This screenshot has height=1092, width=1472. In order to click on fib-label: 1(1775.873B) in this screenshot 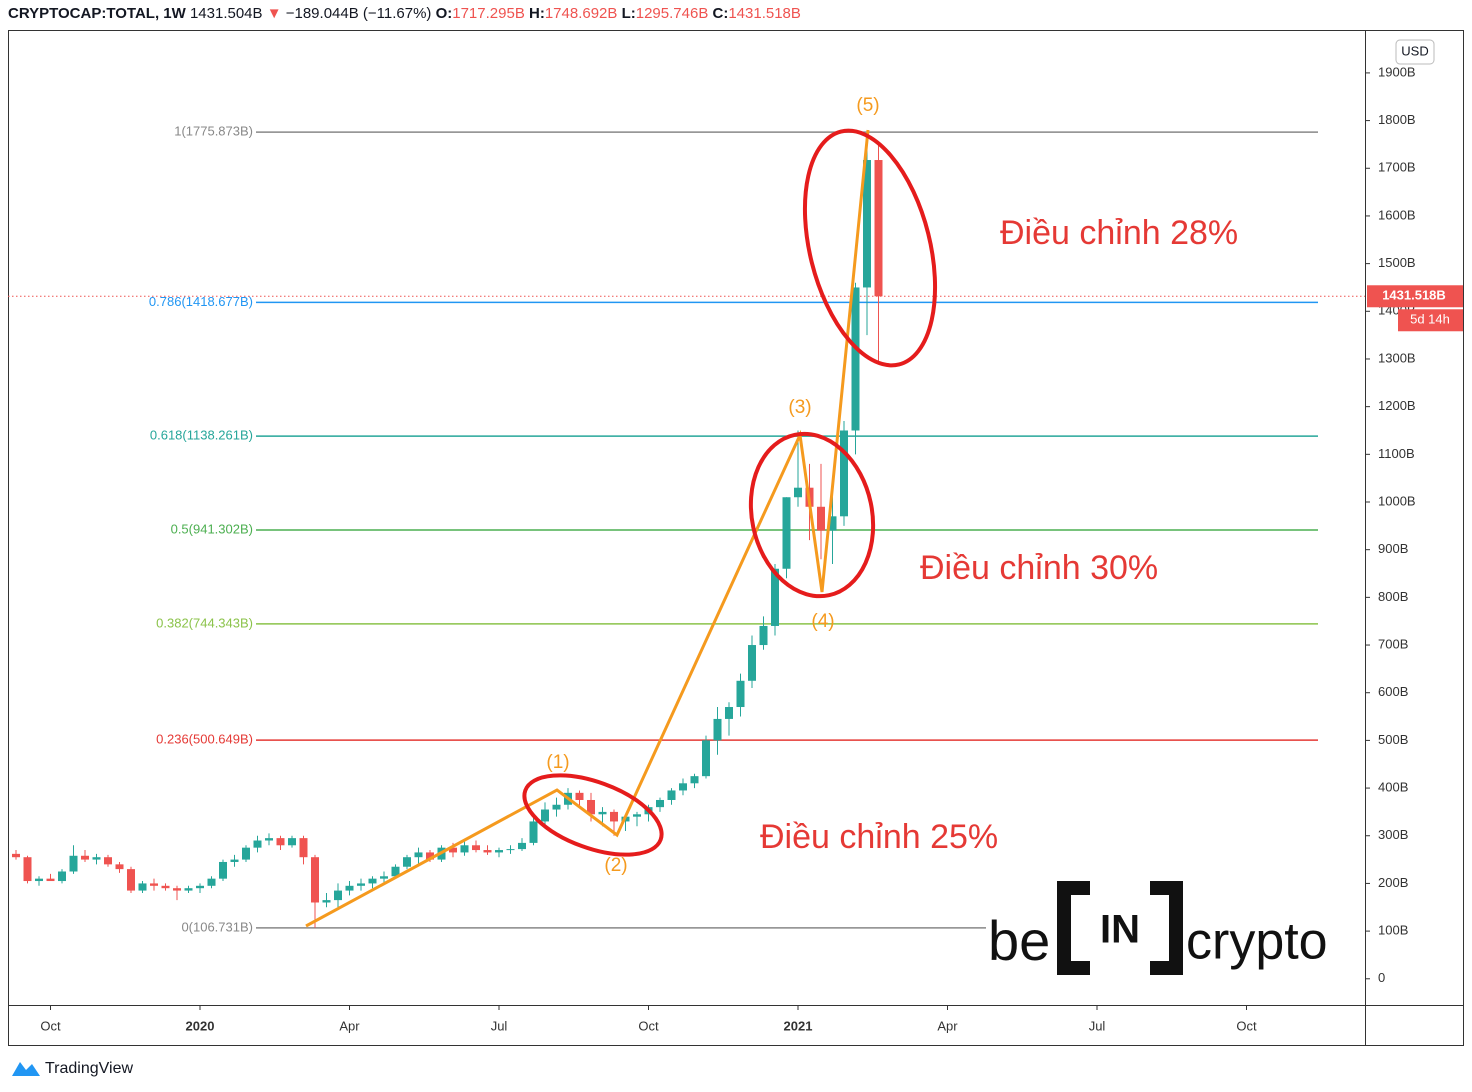, I will do `click(213, 131)`.